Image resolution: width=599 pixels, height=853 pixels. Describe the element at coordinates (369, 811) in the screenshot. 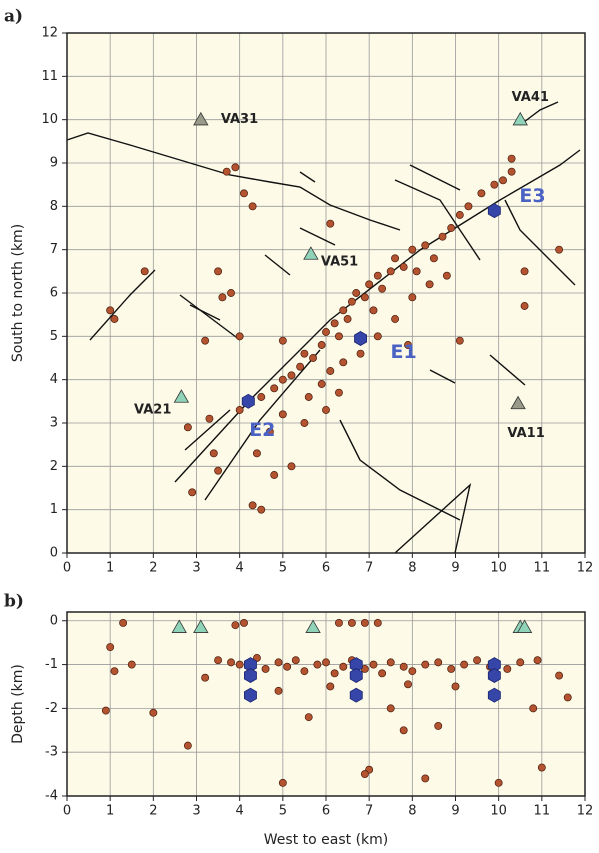

I see `x-tick-label: 7` at that location.